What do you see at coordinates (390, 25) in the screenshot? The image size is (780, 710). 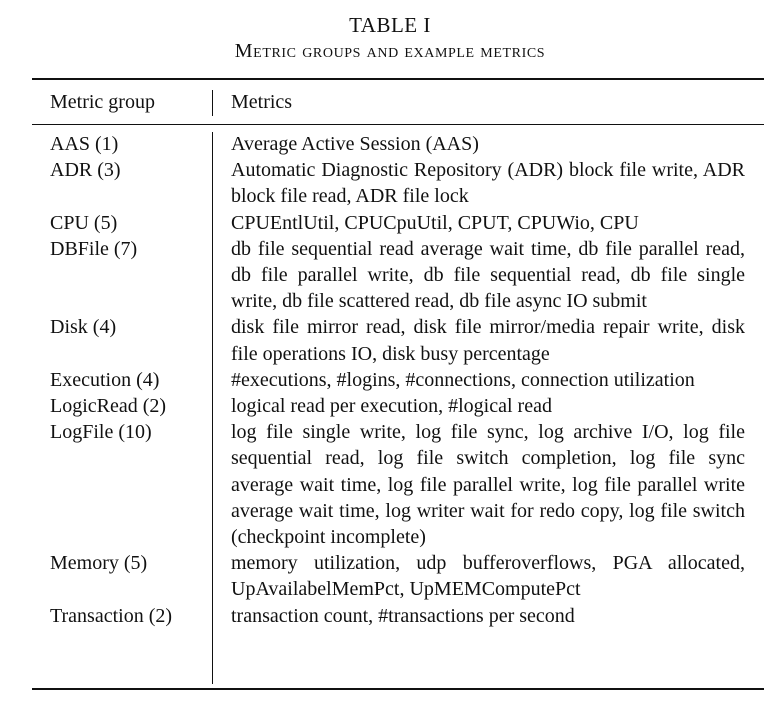 I see `table-label: TABLE I` at bounding box center [390, 25].